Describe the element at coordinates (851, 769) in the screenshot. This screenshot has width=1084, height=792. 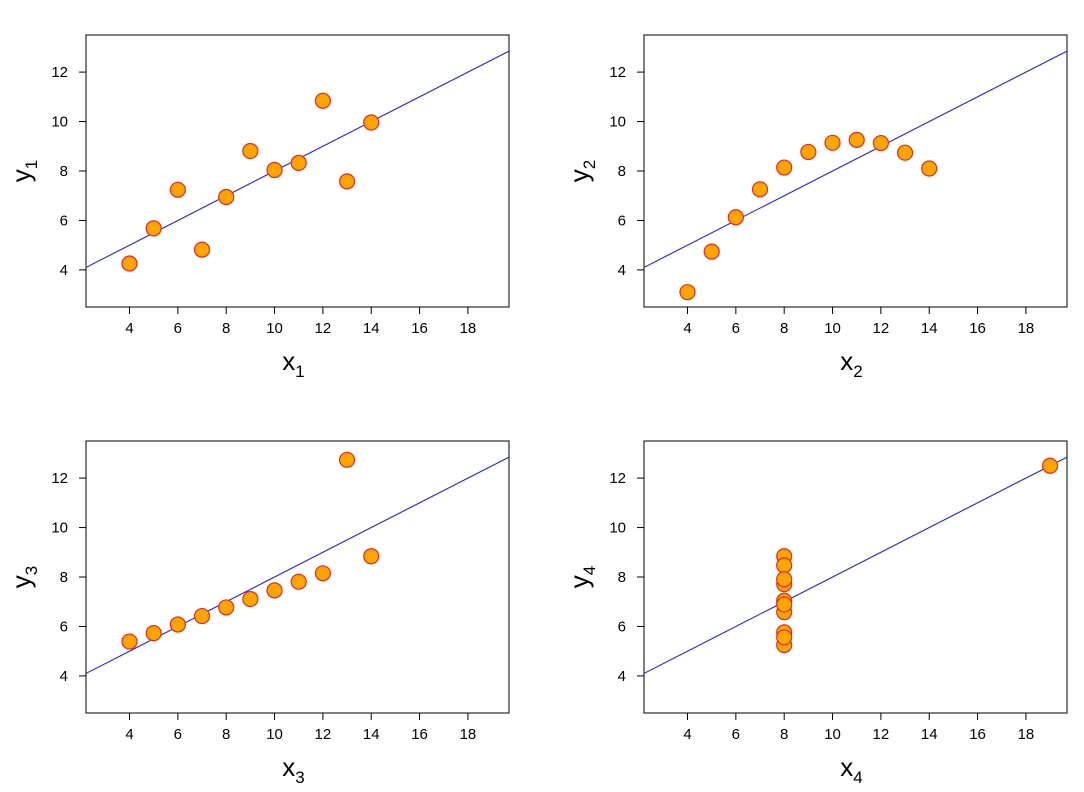
I see `x-axis-label: x4` at that location.